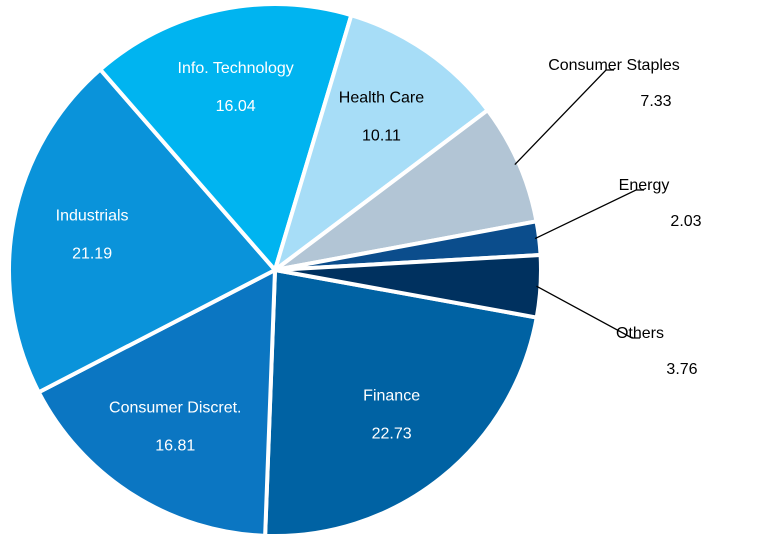 The image size is (777, 538). What do you see at coordinates (236, 106) in the screenshot?
I see `value-label: 16.04` at bounding box center [236, 106].